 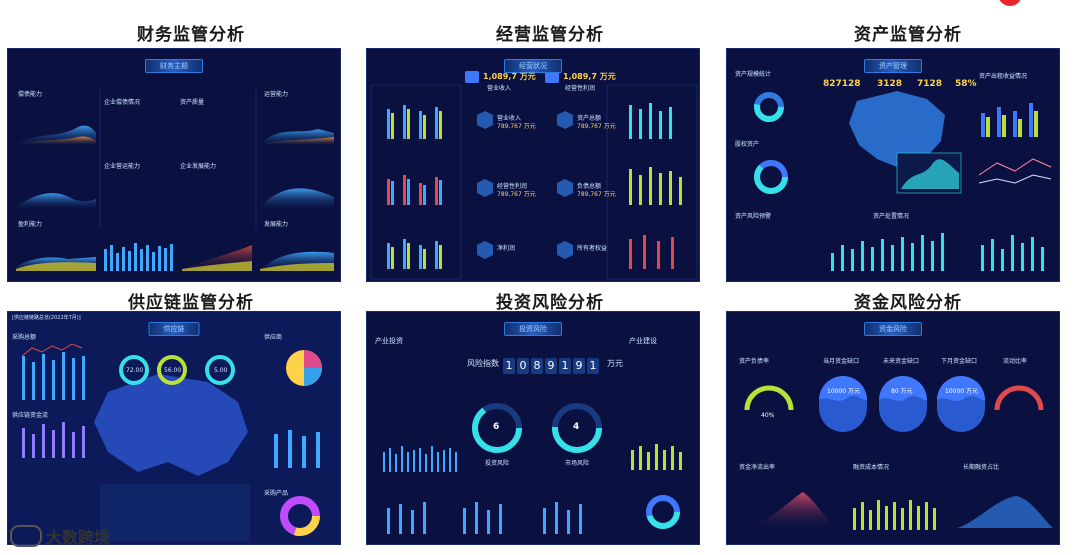 I want to click on title-invest: 投资风险分析, so click(x=550, y=303).